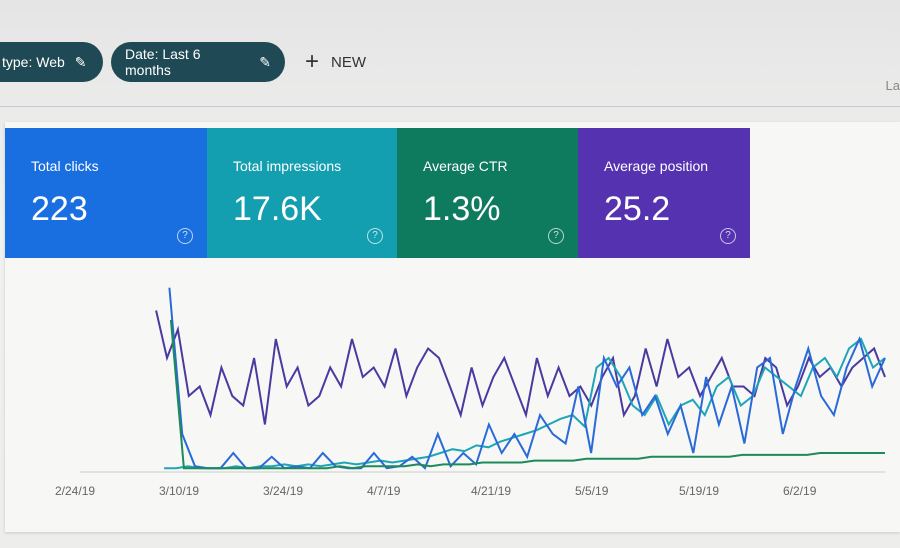  Describe the element at coordinates (283, 491) in the screenshot. I see `x-tick-label: 3/24/19` at that location.